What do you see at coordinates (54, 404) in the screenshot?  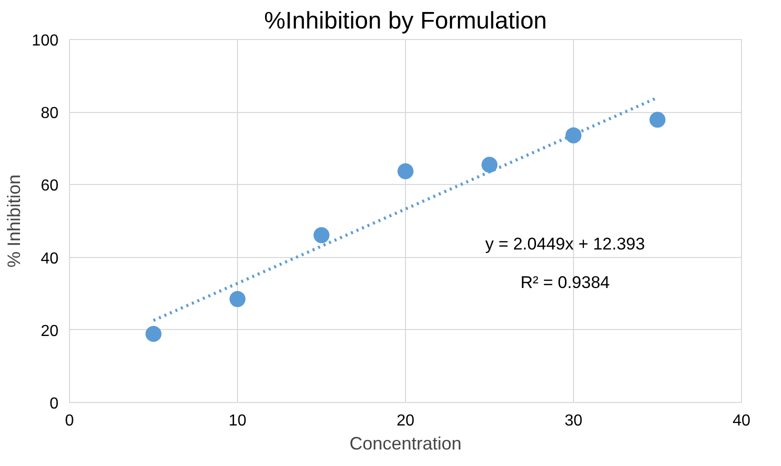 I see `y-tick-label: 0` at bounding box center [54, 404].